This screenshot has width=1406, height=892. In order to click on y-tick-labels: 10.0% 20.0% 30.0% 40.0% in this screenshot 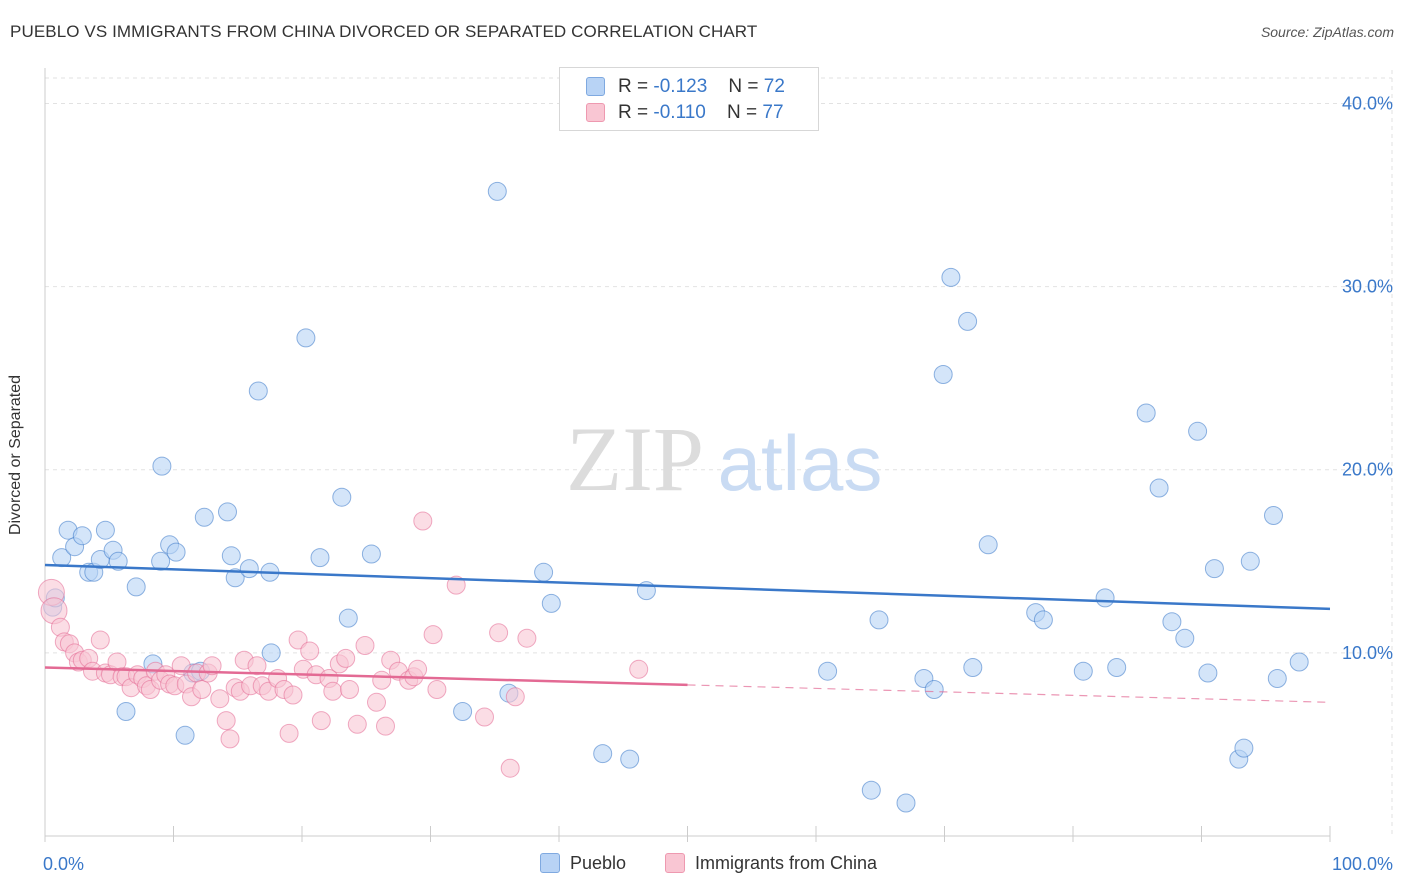, I will do `click(1367, 377)`.